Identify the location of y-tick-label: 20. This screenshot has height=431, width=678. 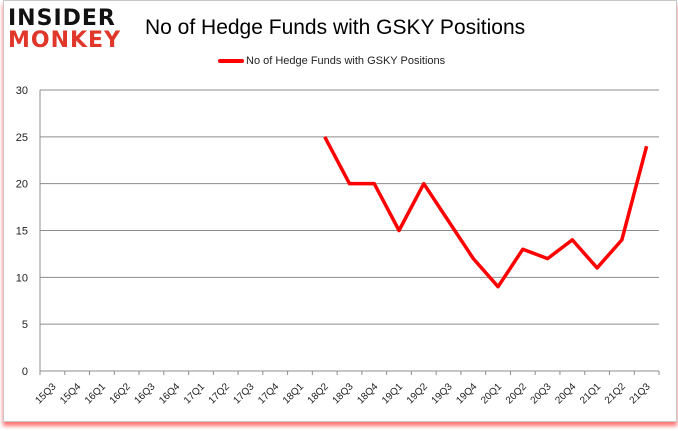
(22, 185).